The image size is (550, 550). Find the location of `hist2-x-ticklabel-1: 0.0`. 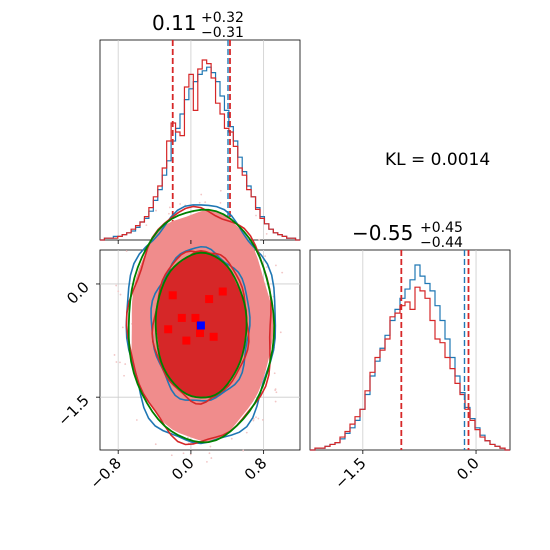

hist2-x-ticklabel-1: 0.0 is located at coordinates (468, 469).